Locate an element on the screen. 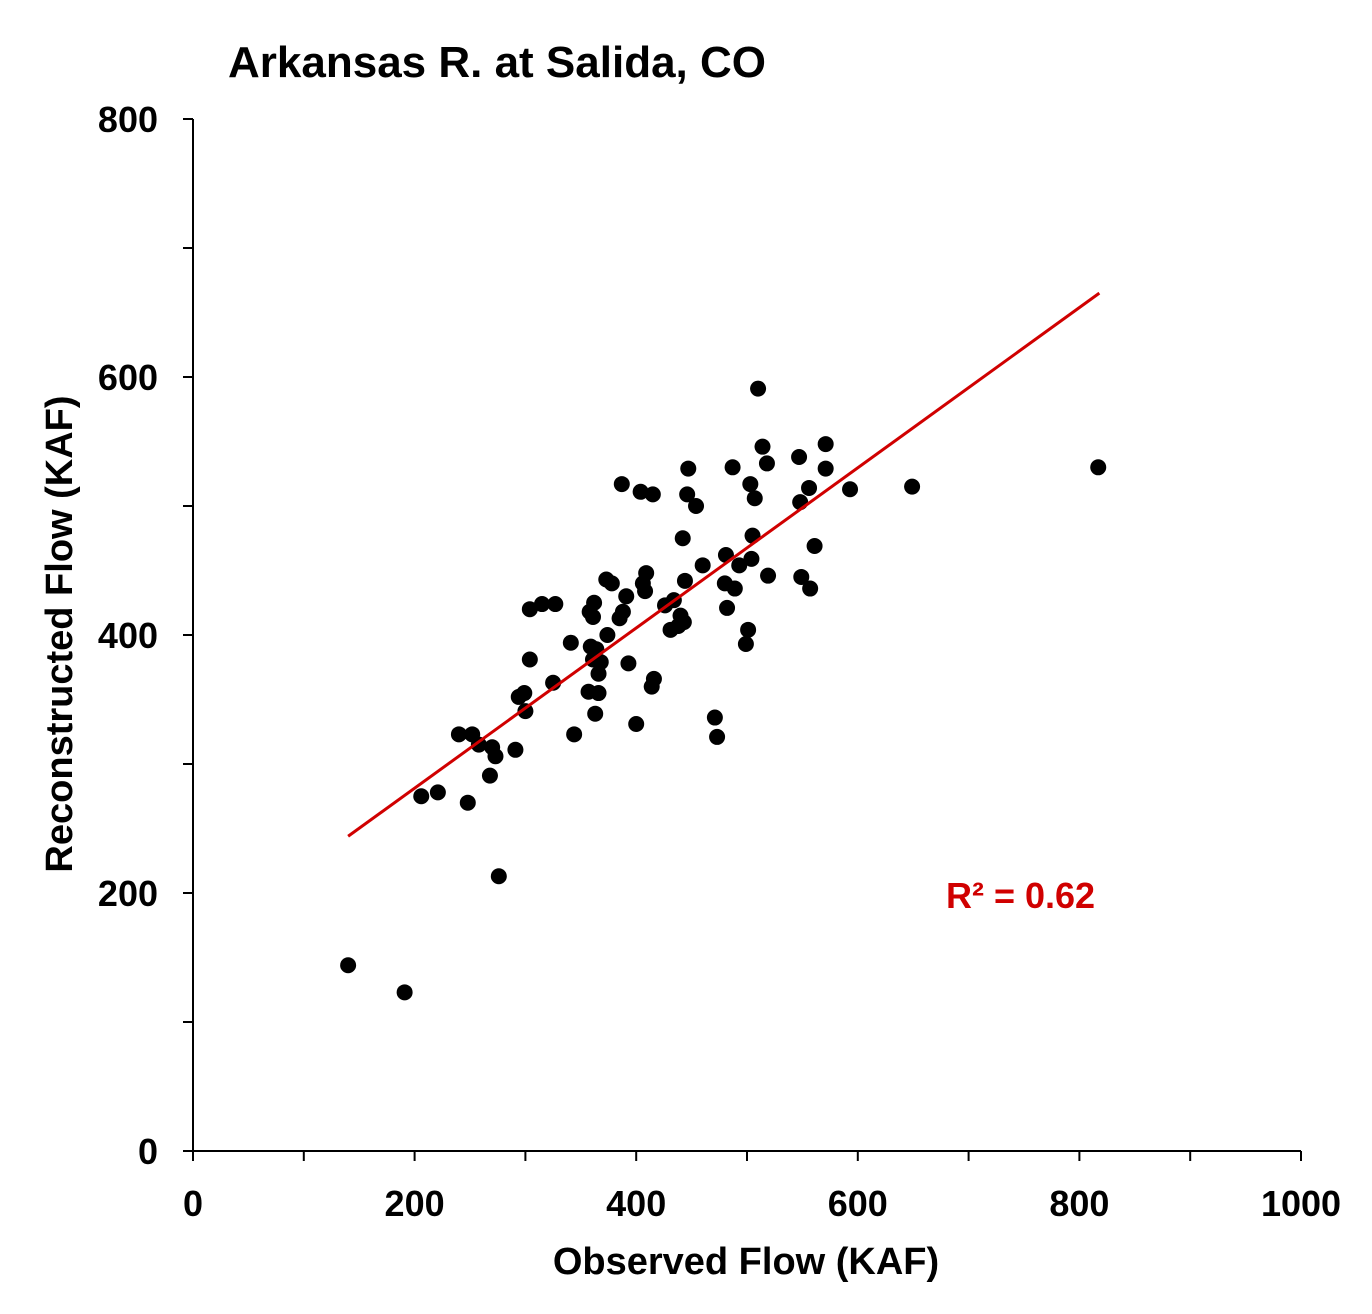 This screenshot has width=1372, height=1314. r-squared-annotation: R² = 0.62 is located at coordinates (1020, 895).